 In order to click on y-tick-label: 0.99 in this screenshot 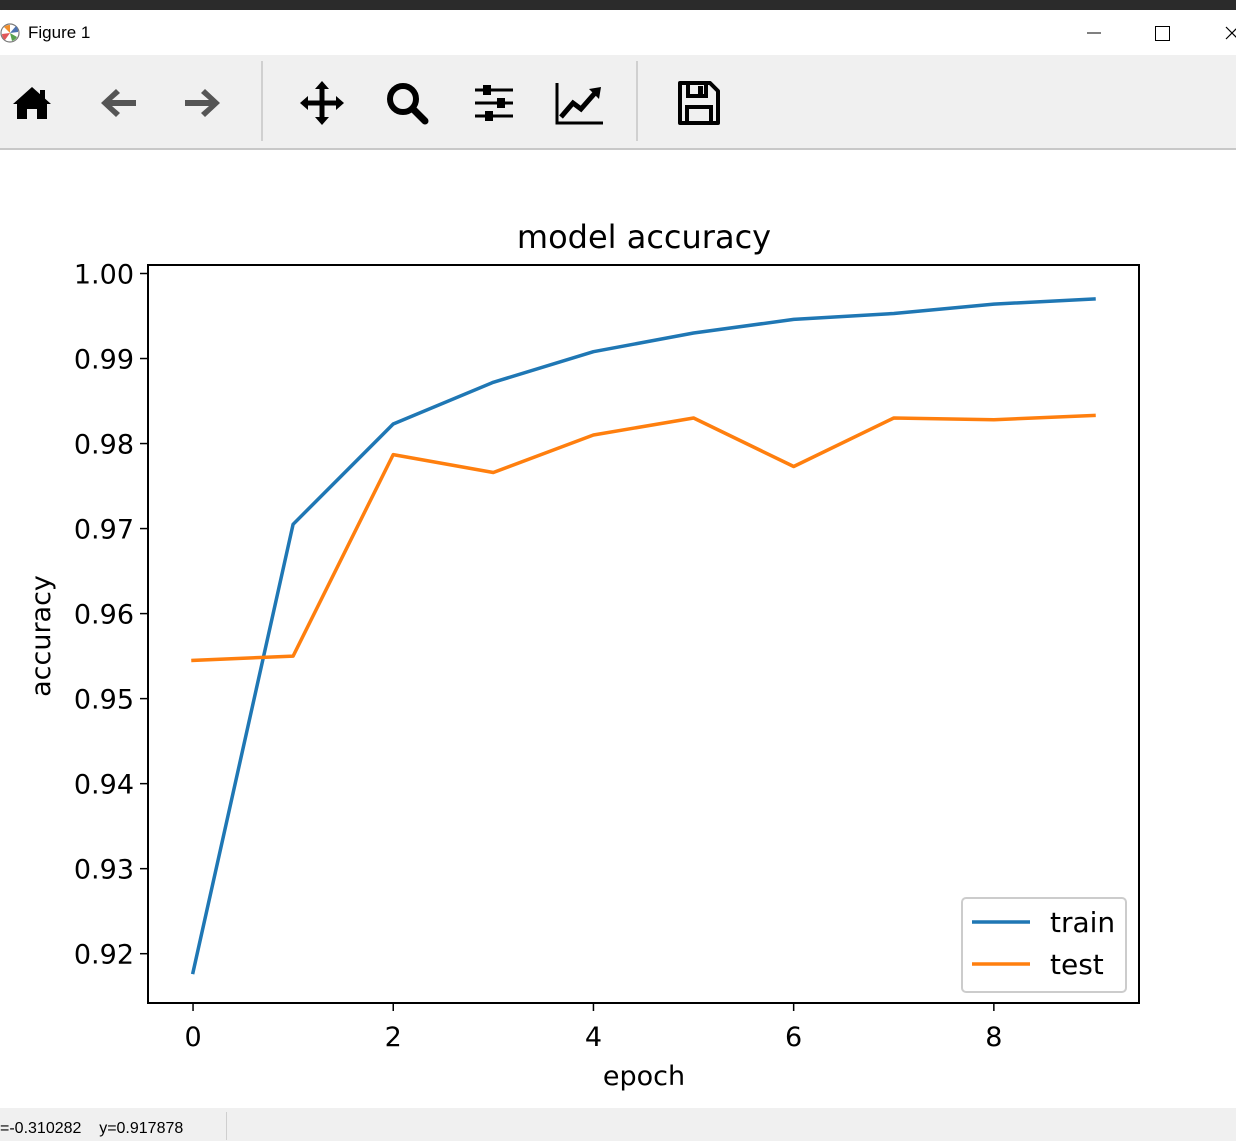, I will do `click(104, 360)`.